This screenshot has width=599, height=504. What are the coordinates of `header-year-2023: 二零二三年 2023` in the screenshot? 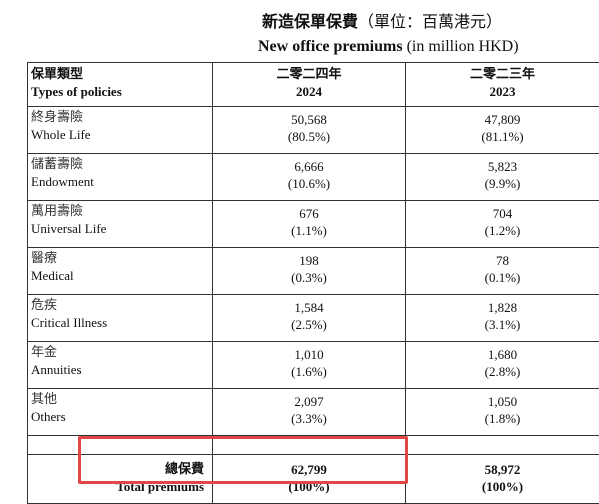 It's located at (502, 85).